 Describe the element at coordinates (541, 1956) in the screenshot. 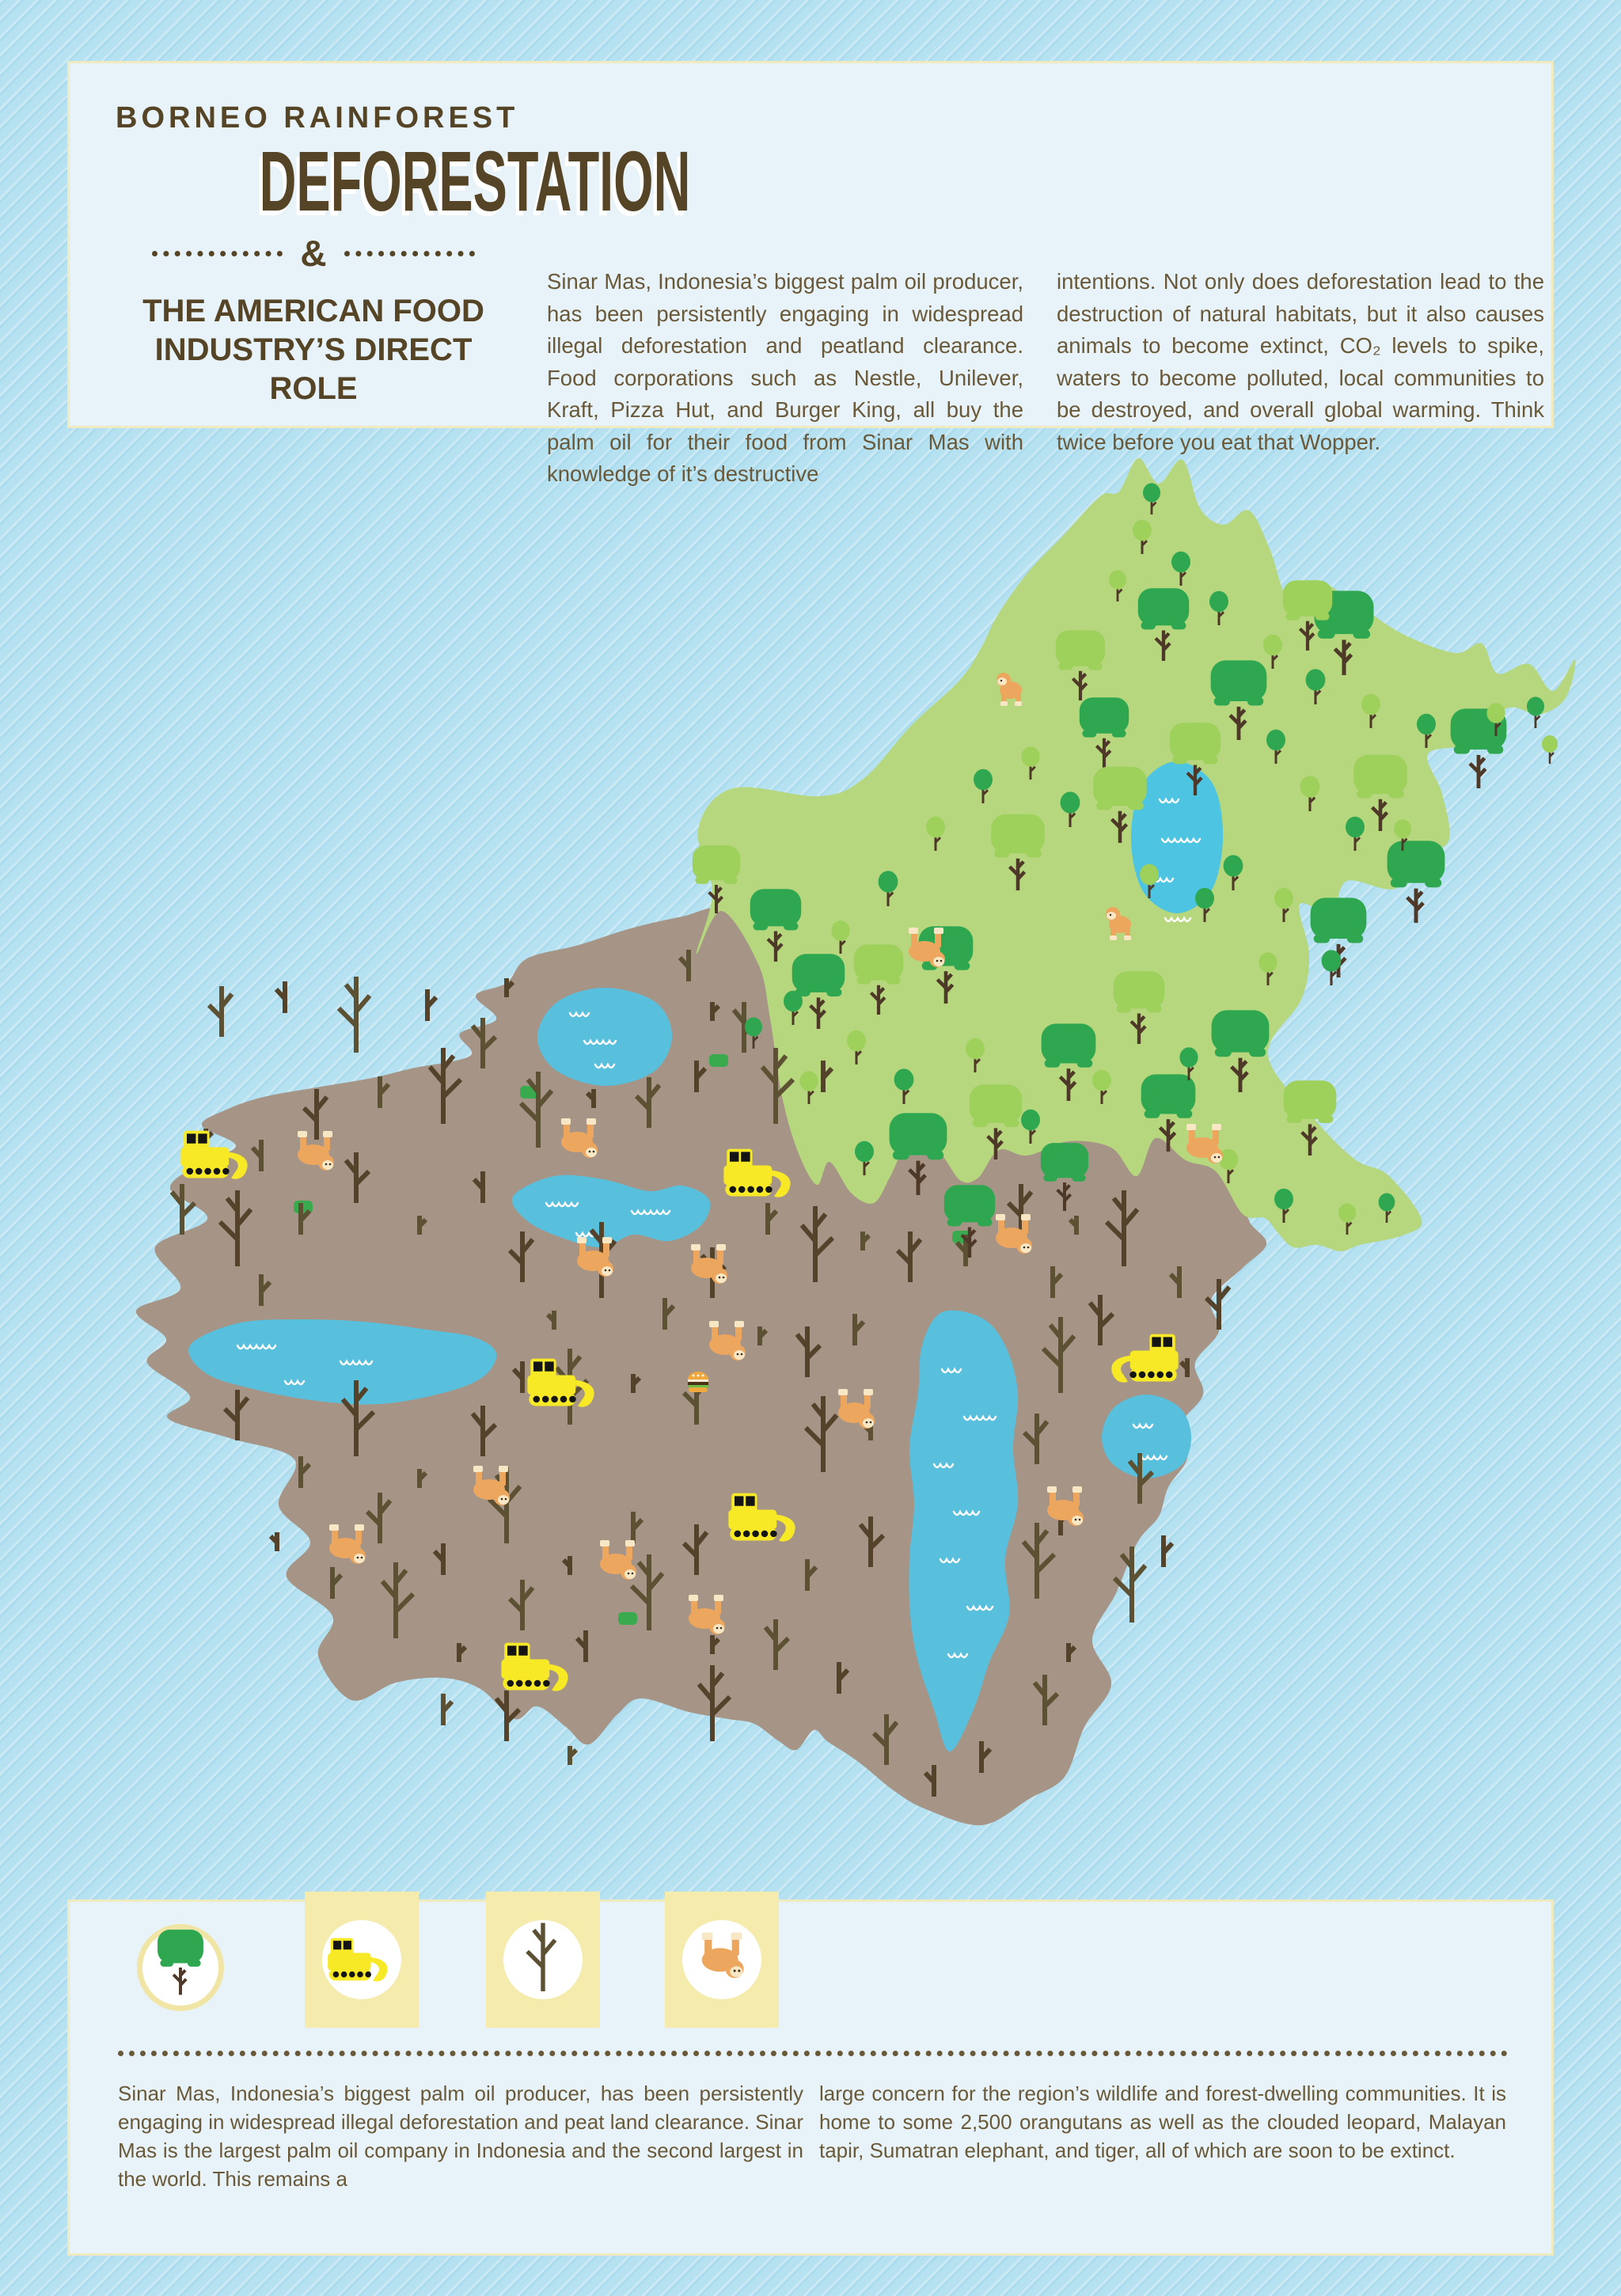

I see `dead-tree-icon` at that location.